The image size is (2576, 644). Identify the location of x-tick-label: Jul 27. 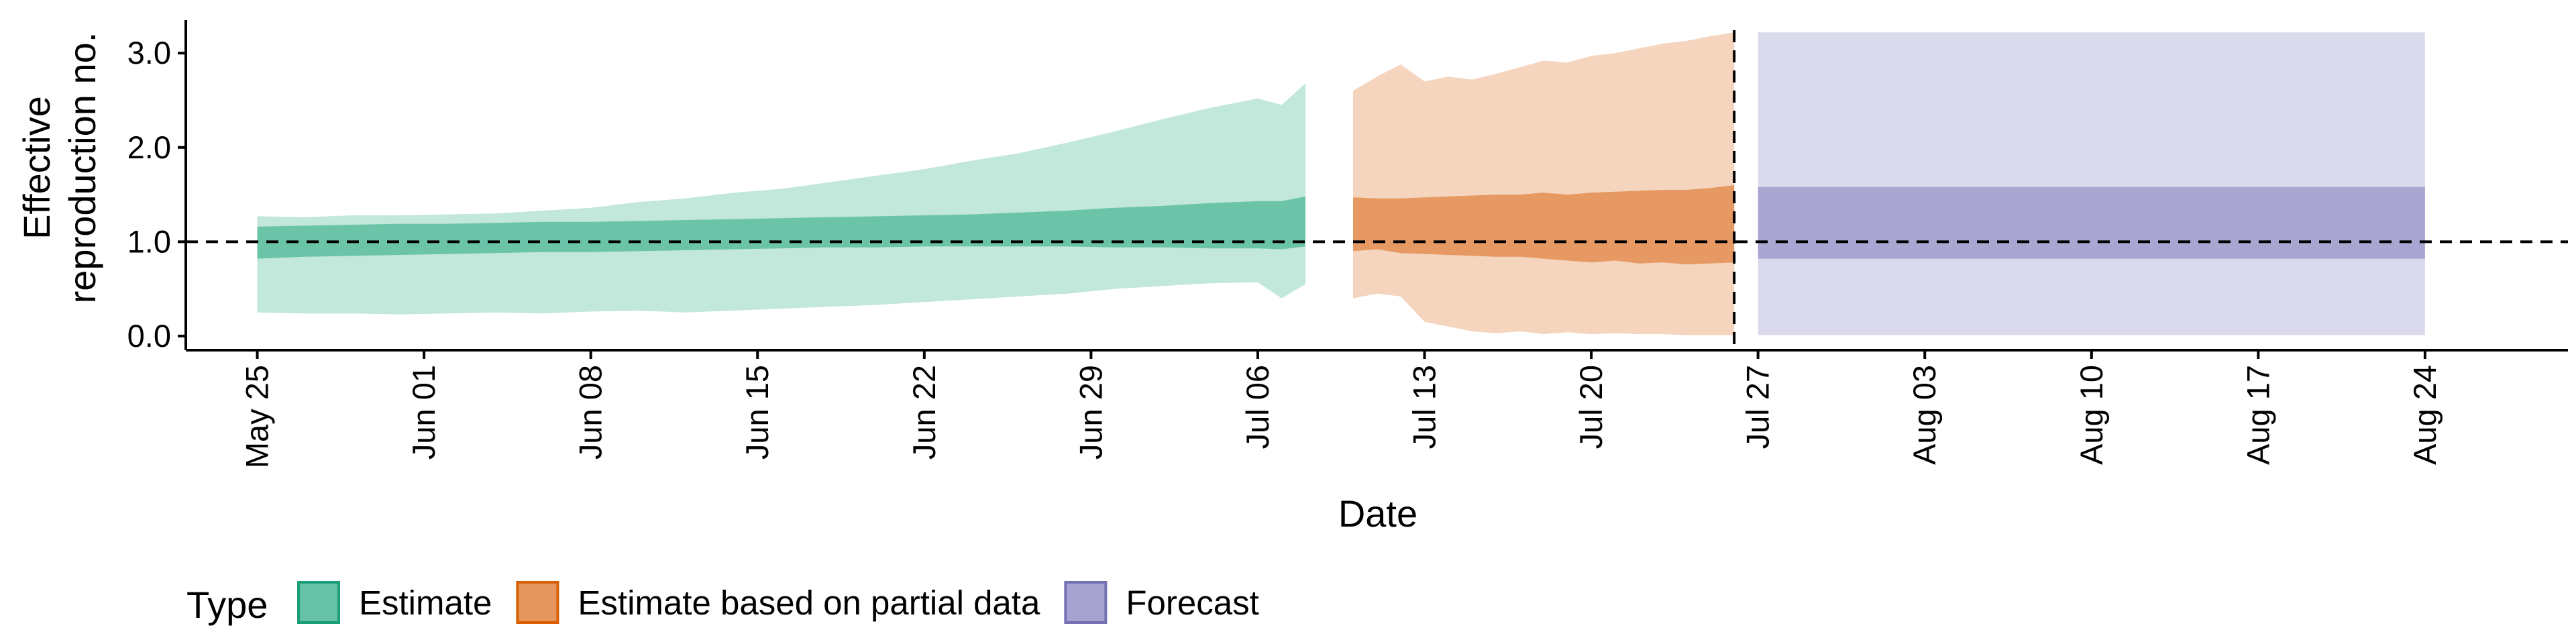
(1758, 407).